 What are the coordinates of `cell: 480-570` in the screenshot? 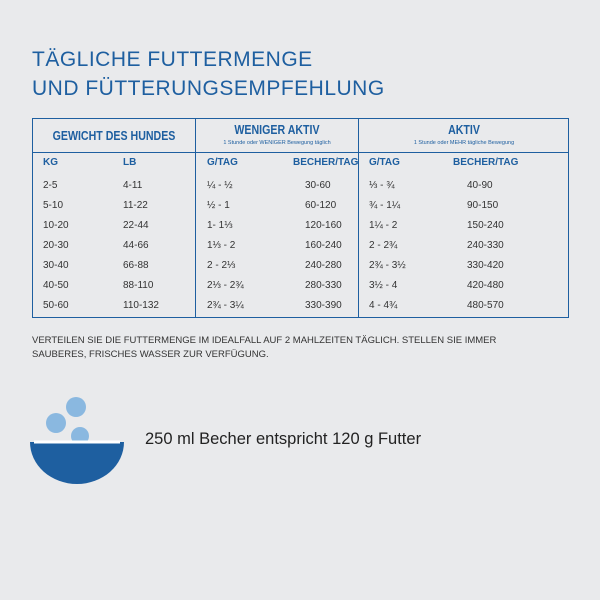 It's located at (485, 305).